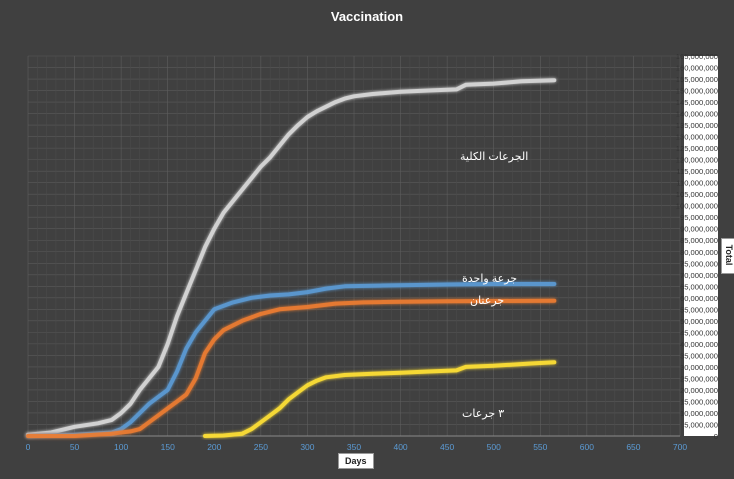 This screenshot has height=479, width=734. Describe the element at coordinates (168, 447) in the screenshot. I see `x-tick-label: 150` at that location.